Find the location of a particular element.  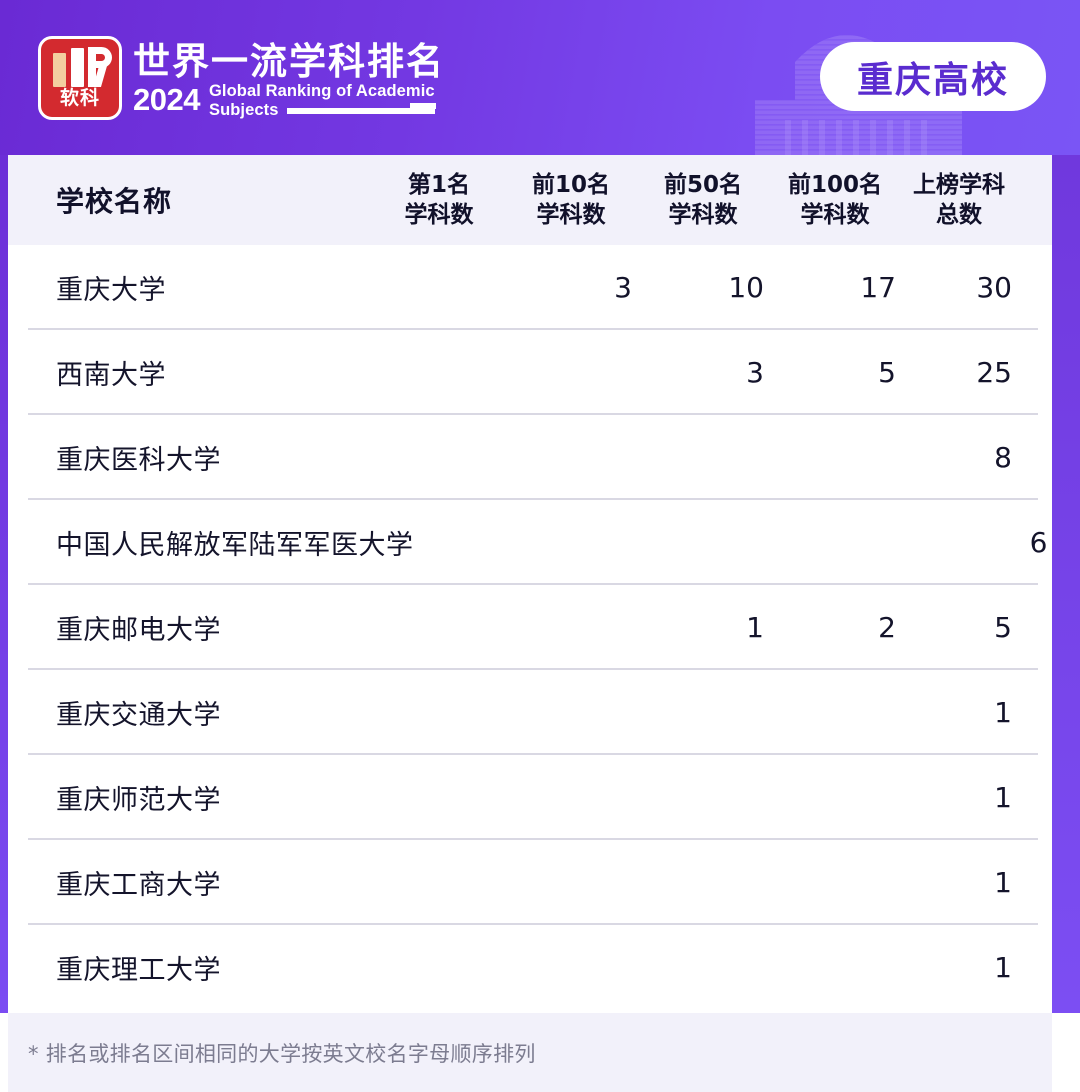

wordmark-rule-short is located at coordinates (422, 106).